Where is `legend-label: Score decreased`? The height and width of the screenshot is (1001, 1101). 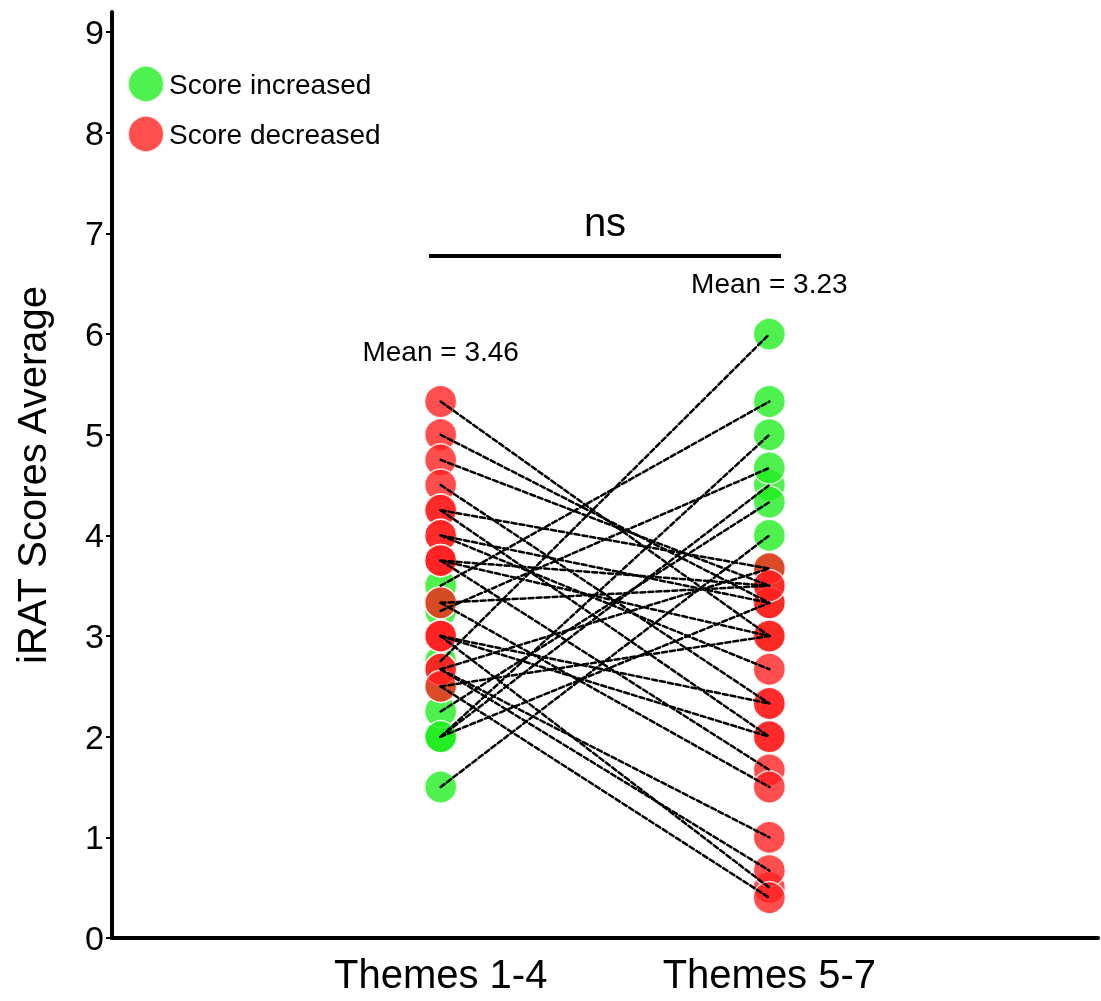
legend-label: Score decreased is located at coordinates (275, 134).